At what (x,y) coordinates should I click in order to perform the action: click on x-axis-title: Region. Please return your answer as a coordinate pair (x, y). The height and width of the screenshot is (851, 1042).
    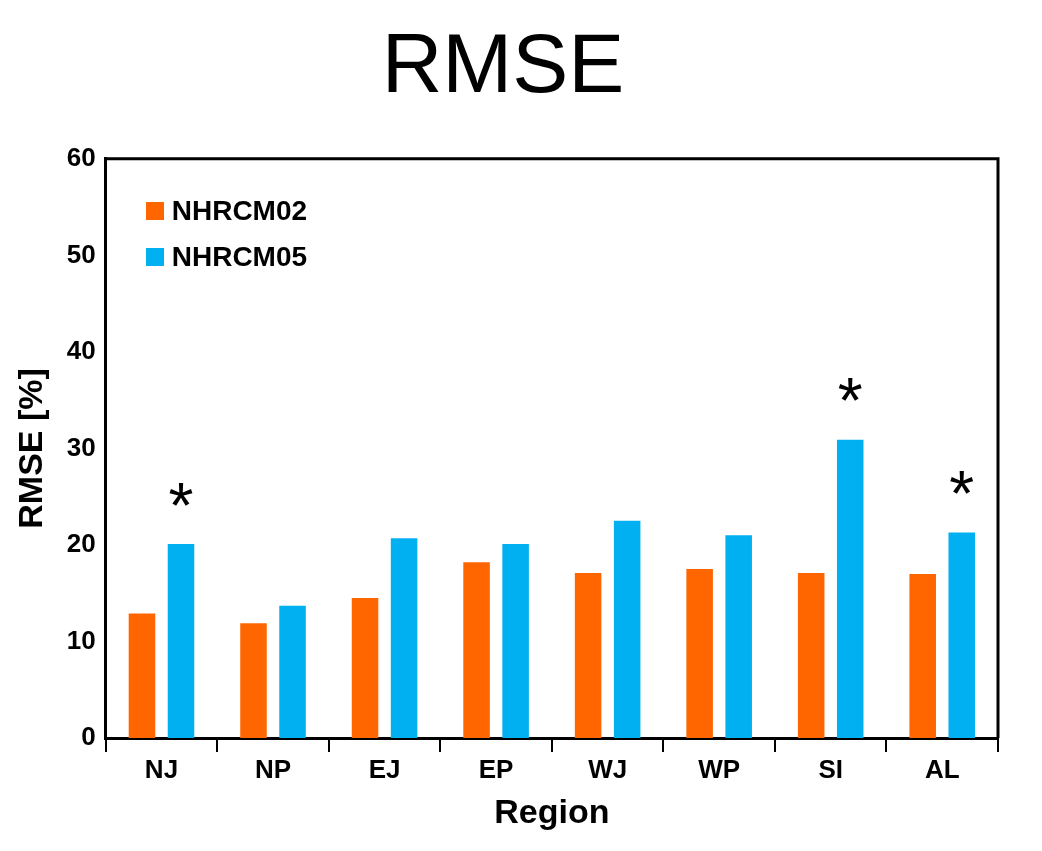
    Looking at the image, I should click on (552, 810).